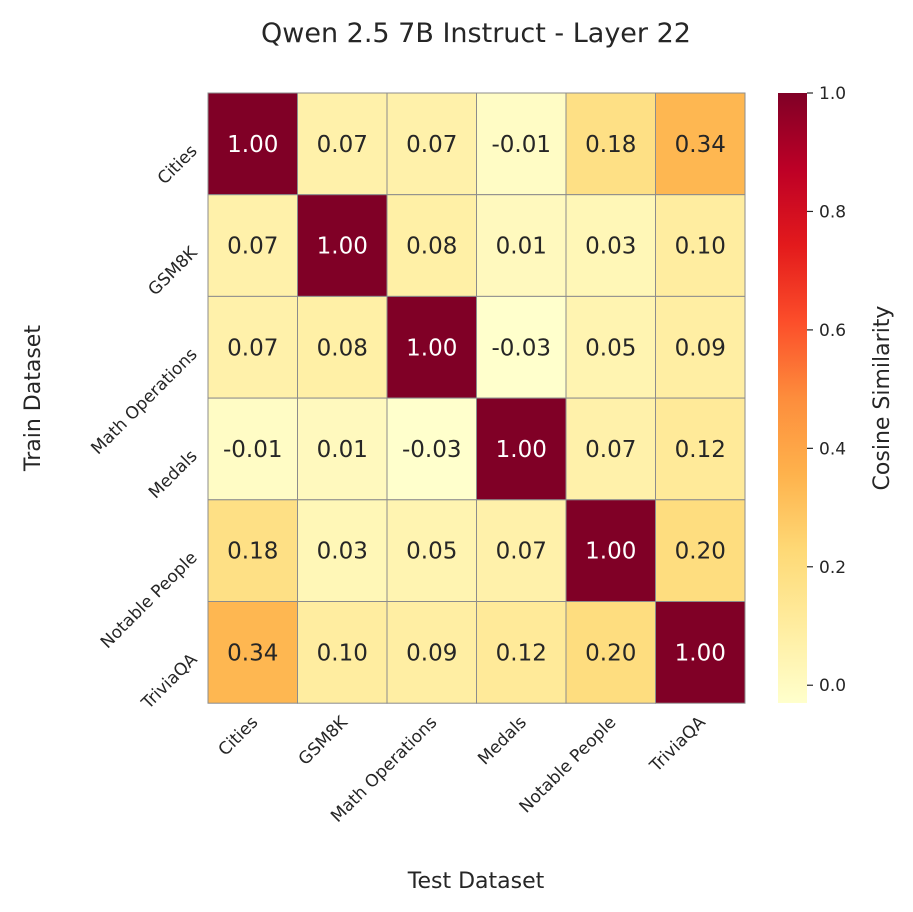 Image resolution: width=913 pixels, height=912 pixels. What do you see at coordinates (568, 765) in the screenshot?
I see `x-tick-label: Notable People` at bounding box center [568, 765].